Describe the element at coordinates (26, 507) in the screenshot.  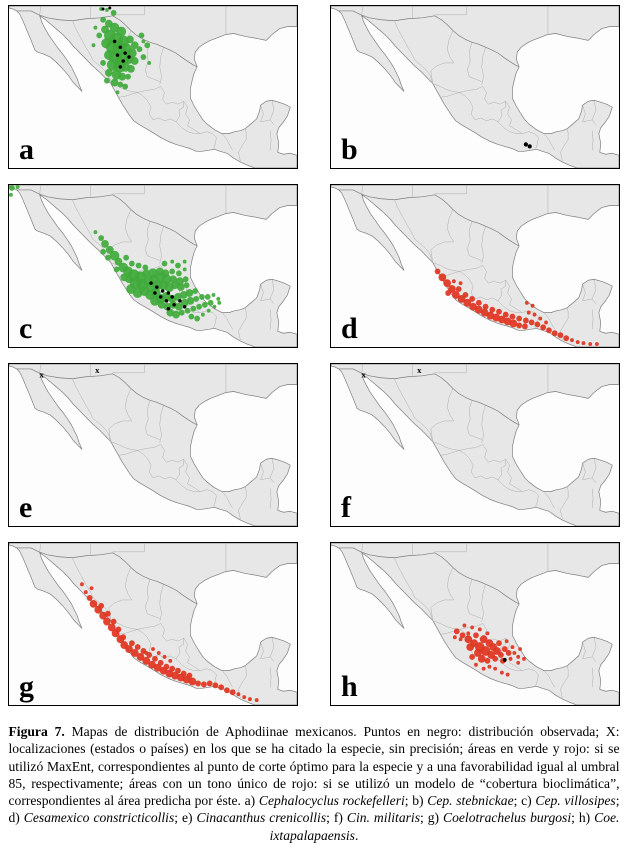
I see `panel-label-e: e` at that location.